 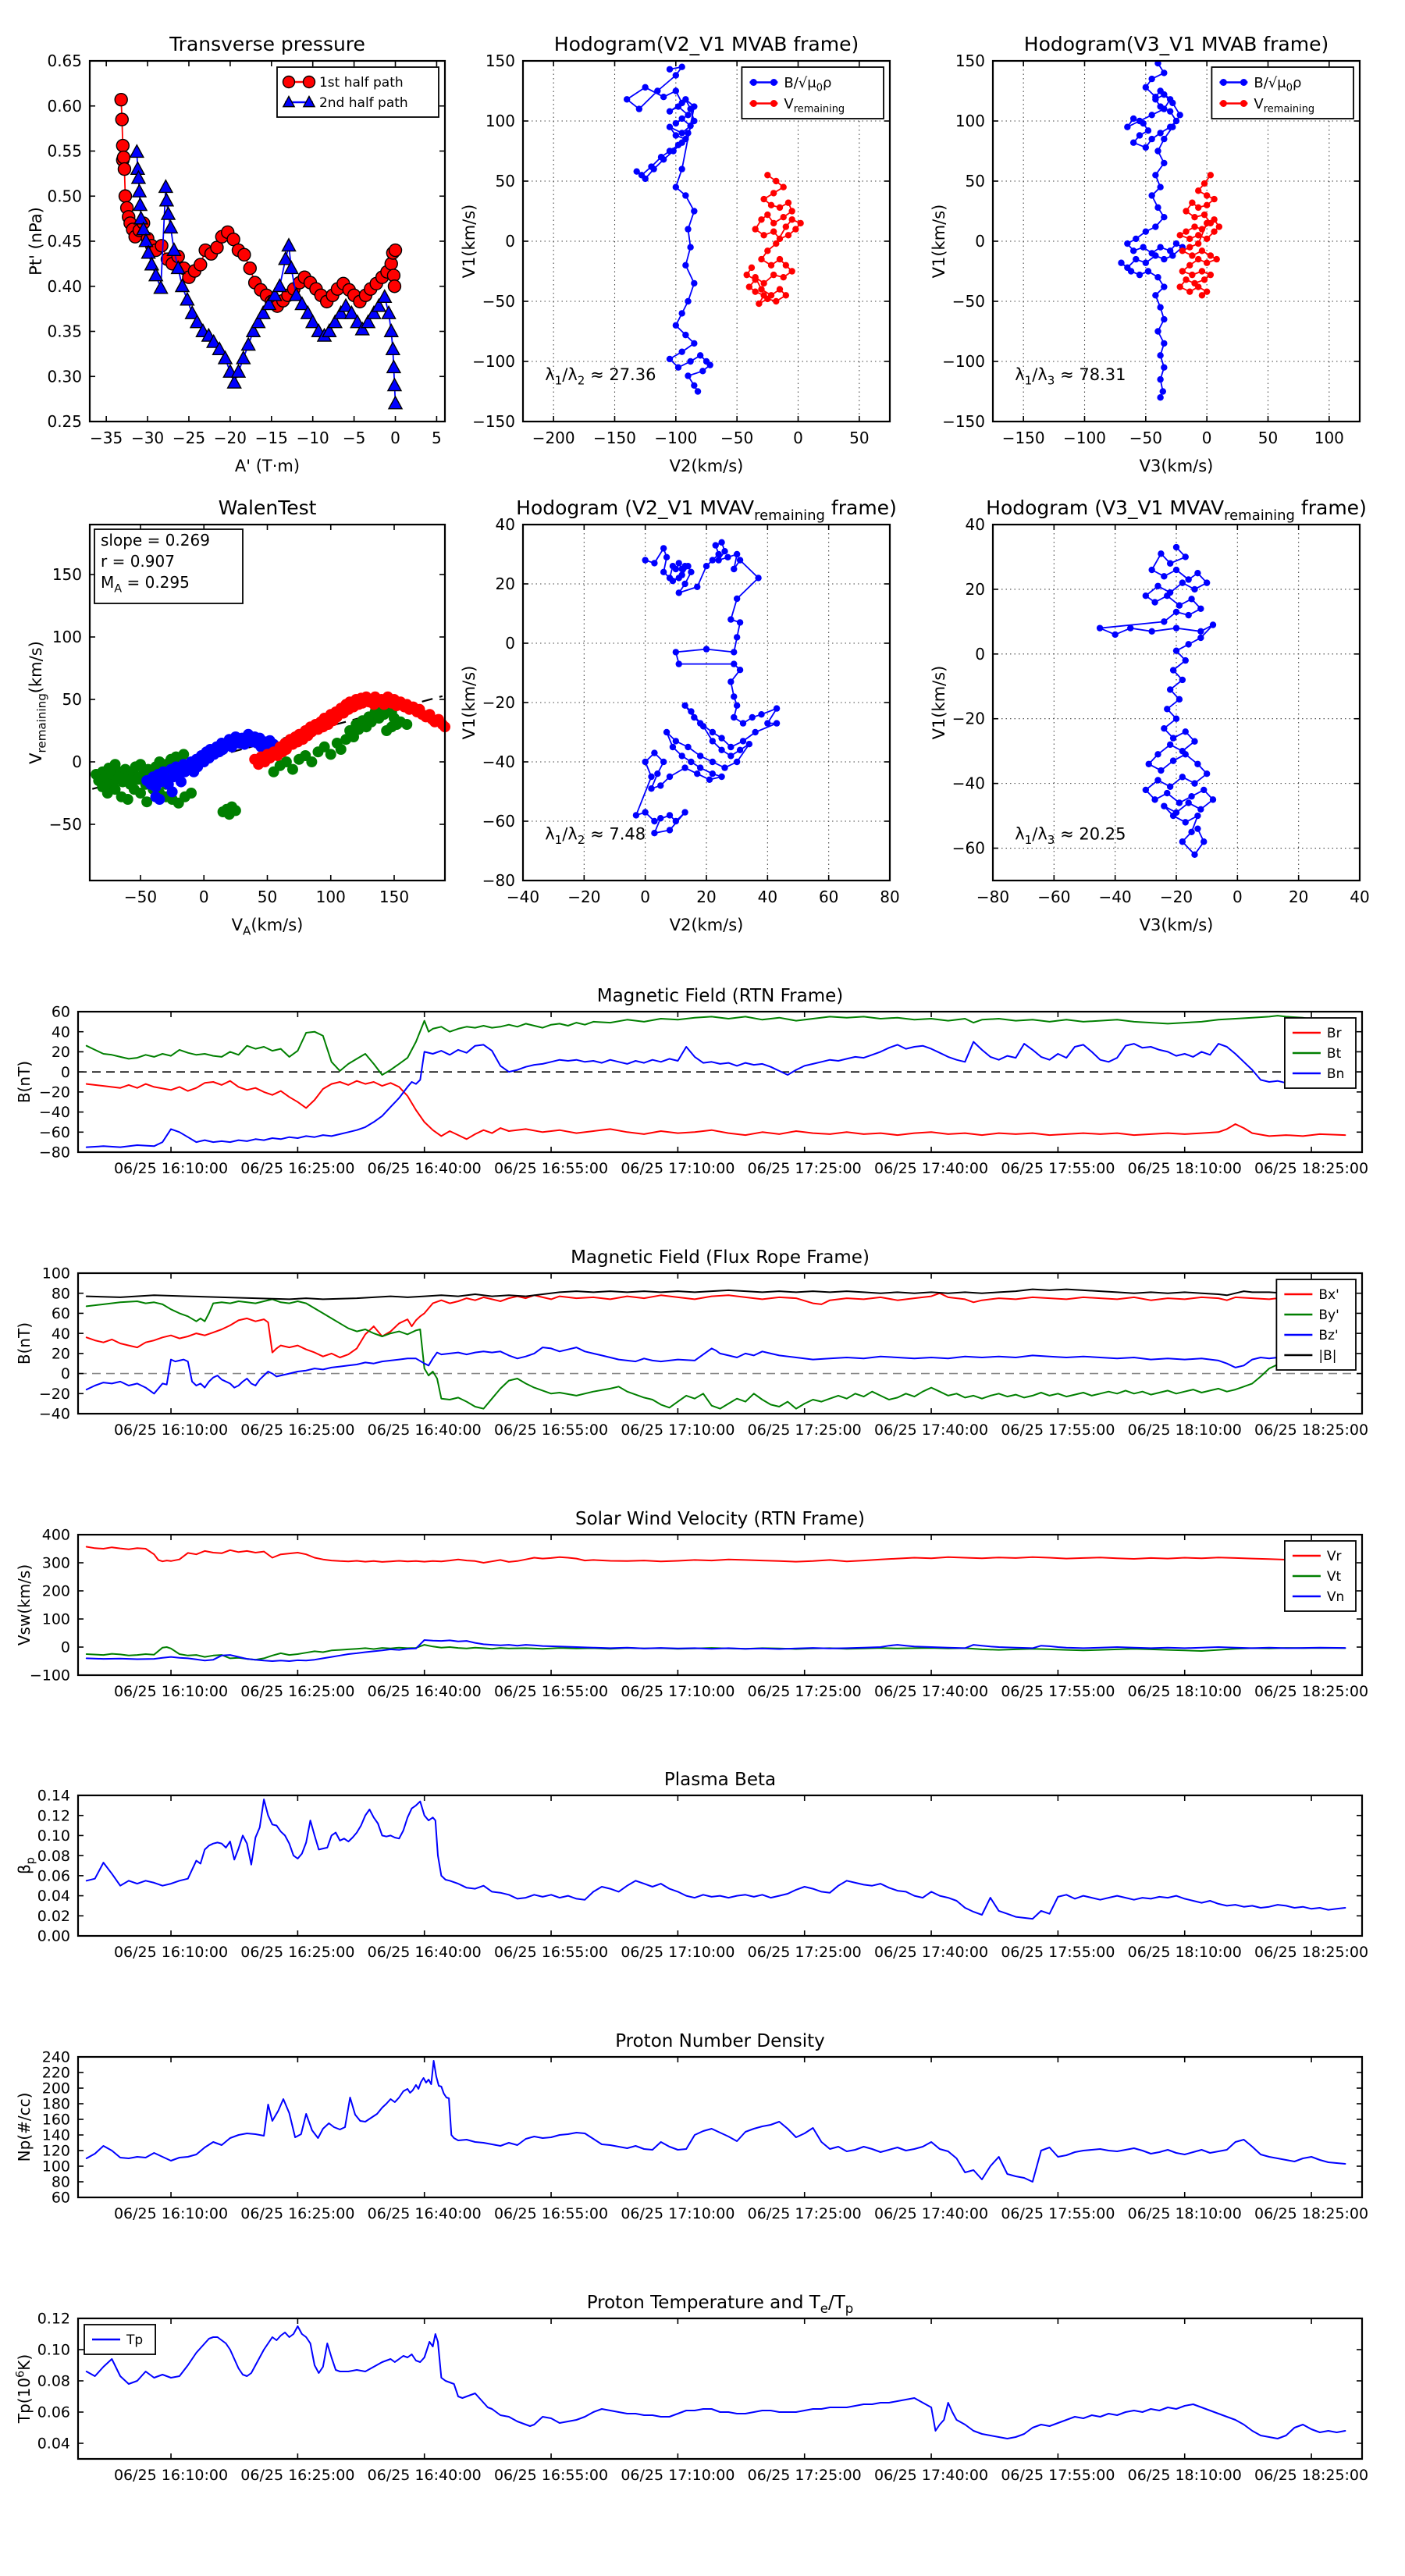 What do you see at coordinates (64, 196) in the screenshot?
I see `svg-text: 0.50` at bounding box center [64, 196].